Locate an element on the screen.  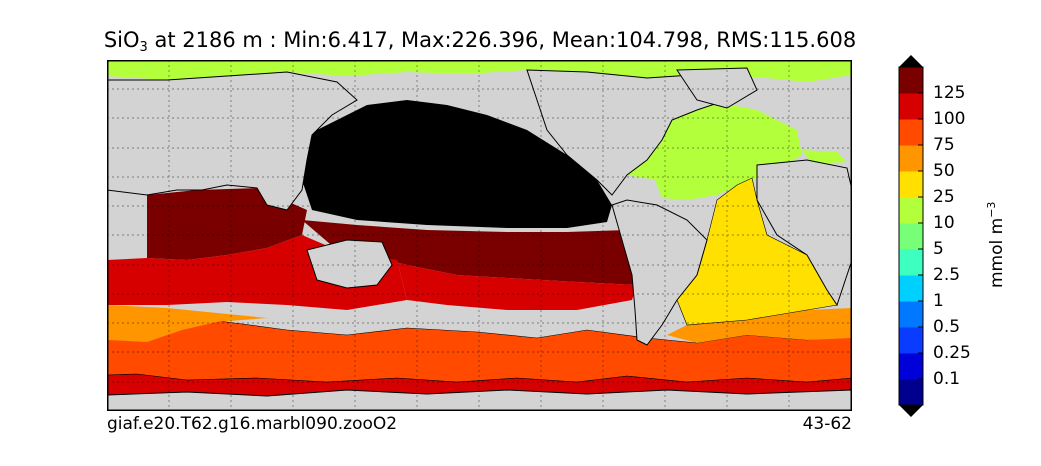
land-africa is located at coordinates (804, 233).